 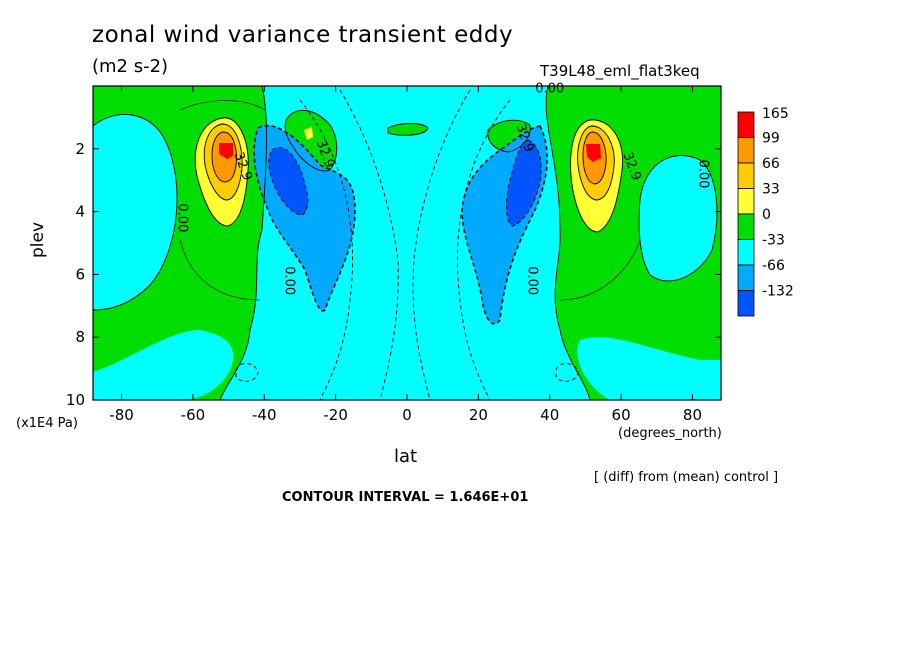 What do you see at coordinates (80, 337) in the screenshot?
I see `y-tick-label: 8` at bounding box center [80, 337].